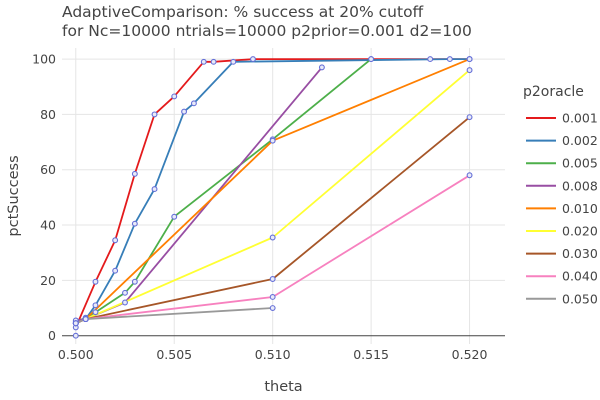 The image size is (600, 400). I want to click on x-tick-label: 0.510, so click(273, 354).